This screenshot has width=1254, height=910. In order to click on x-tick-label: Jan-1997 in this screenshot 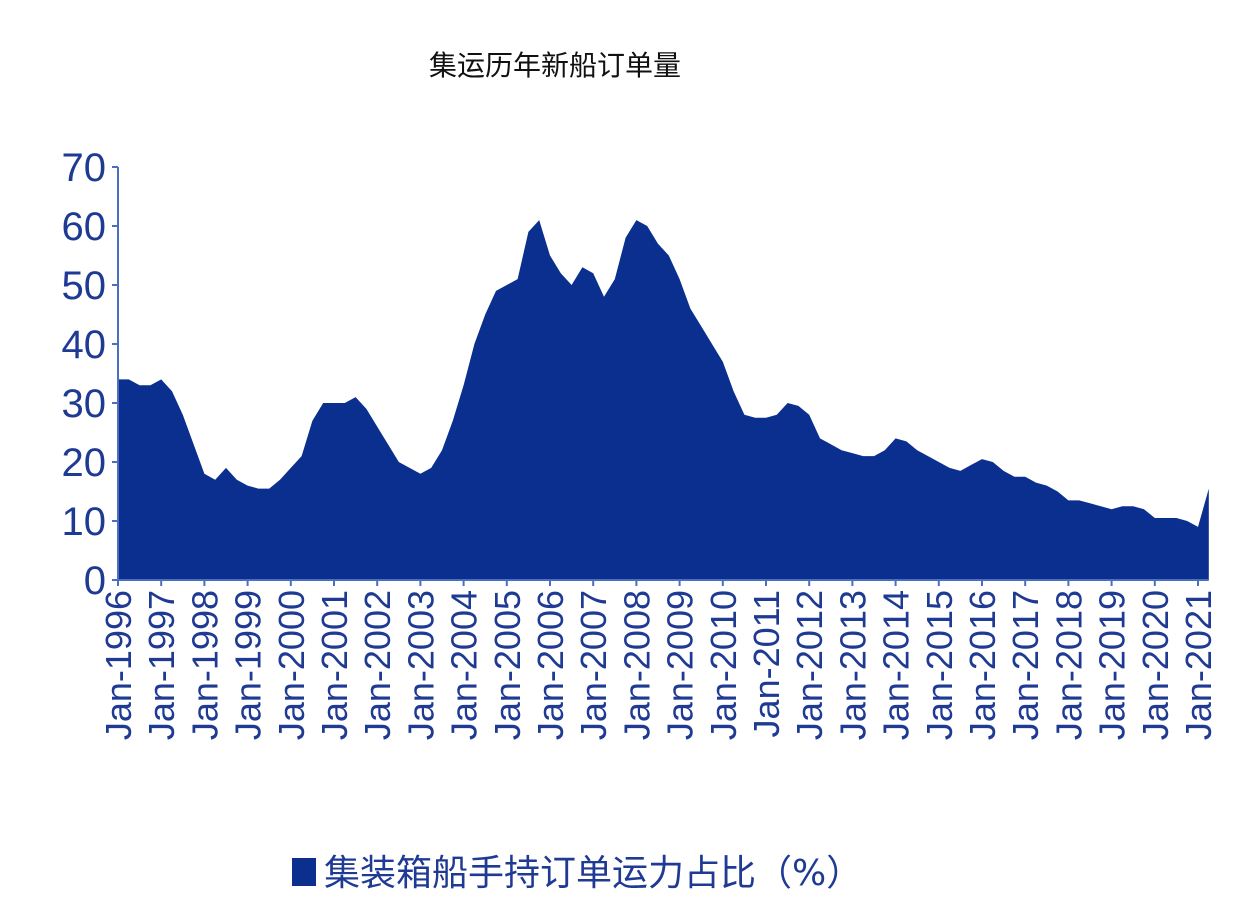, I will do `click(161, 665)`.